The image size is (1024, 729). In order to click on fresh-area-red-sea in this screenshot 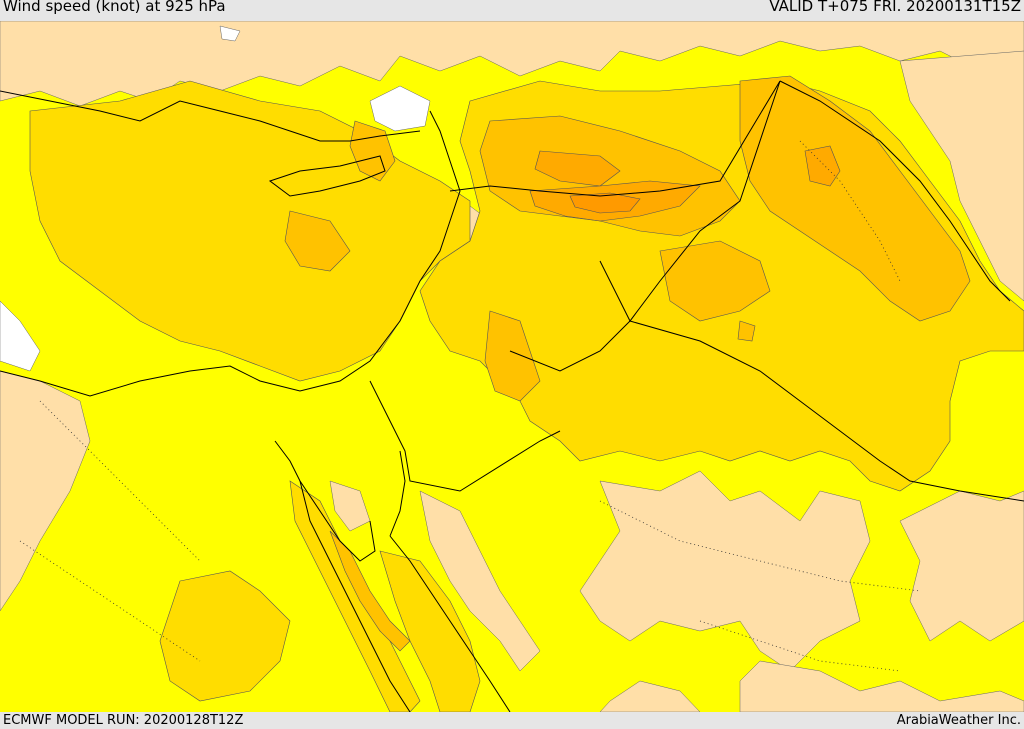, I will do `click(370, 591)`.